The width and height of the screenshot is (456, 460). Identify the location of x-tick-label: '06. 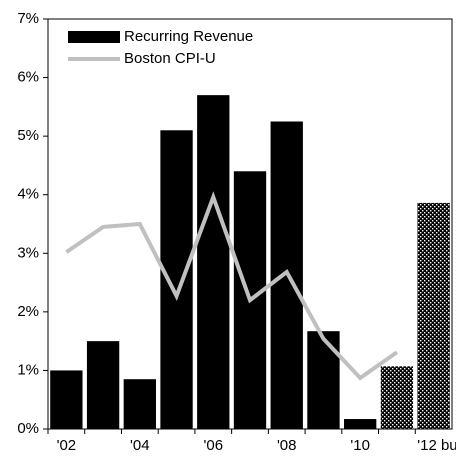
(213, 445).